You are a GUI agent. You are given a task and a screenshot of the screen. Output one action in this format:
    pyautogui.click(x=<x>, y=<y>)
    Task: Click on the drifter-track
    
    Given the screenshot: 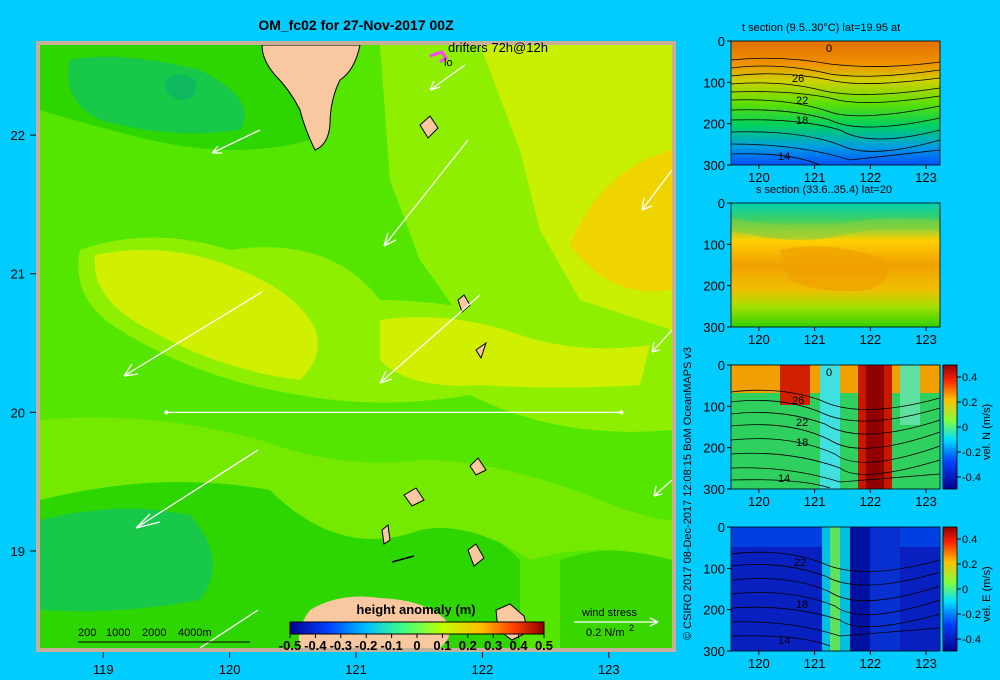 What is the action you would take?
    pyautogui.click(x=439, y=57)
    